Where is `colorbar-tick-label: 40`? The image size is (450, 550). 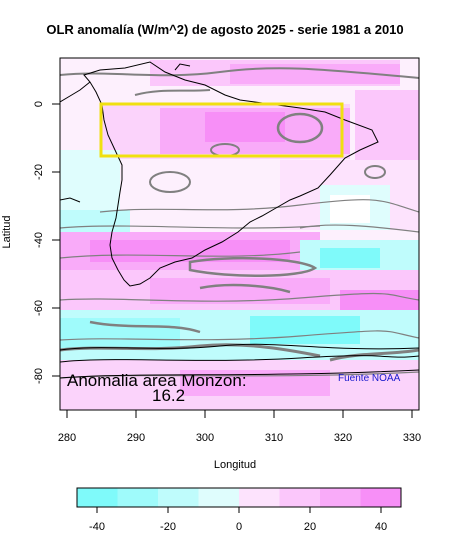 colorbar-tick-label: 40 is located at coordinates (381, 527).